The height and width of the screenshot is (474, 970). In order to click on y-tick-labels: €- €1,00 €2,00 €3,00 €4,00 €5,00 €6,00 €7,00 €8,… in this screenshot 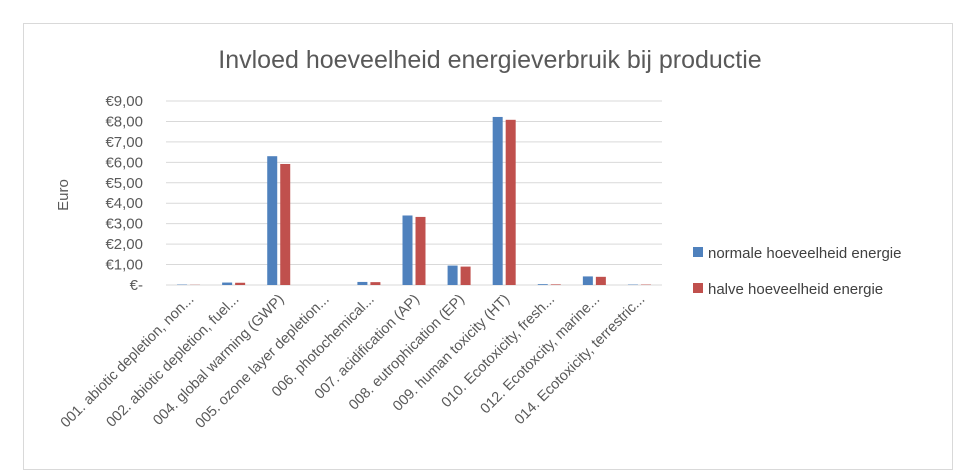, I will do `click(124, 193)`.